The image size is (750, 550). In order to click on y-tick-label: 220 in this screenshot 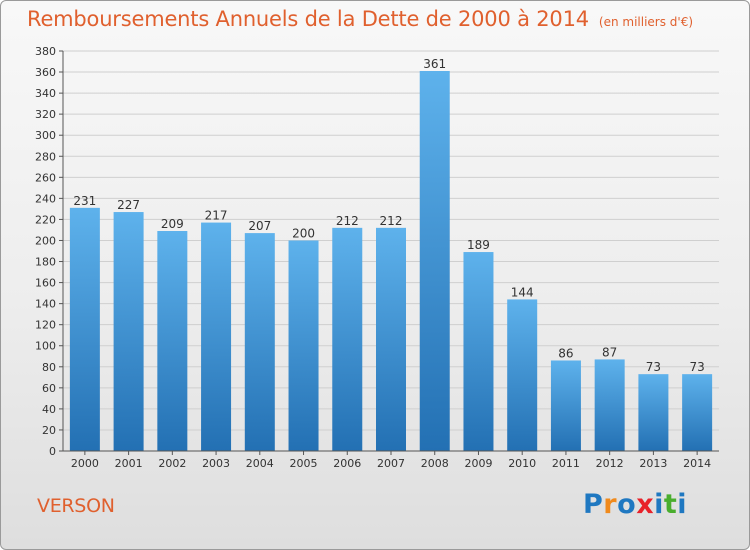, I will do `click(45, 219)`.